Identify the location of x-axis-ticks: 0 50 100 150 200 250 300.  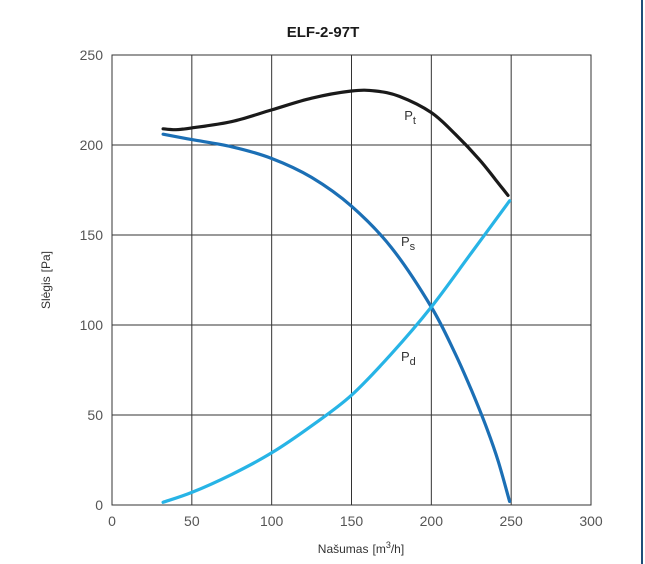
(355, 521).